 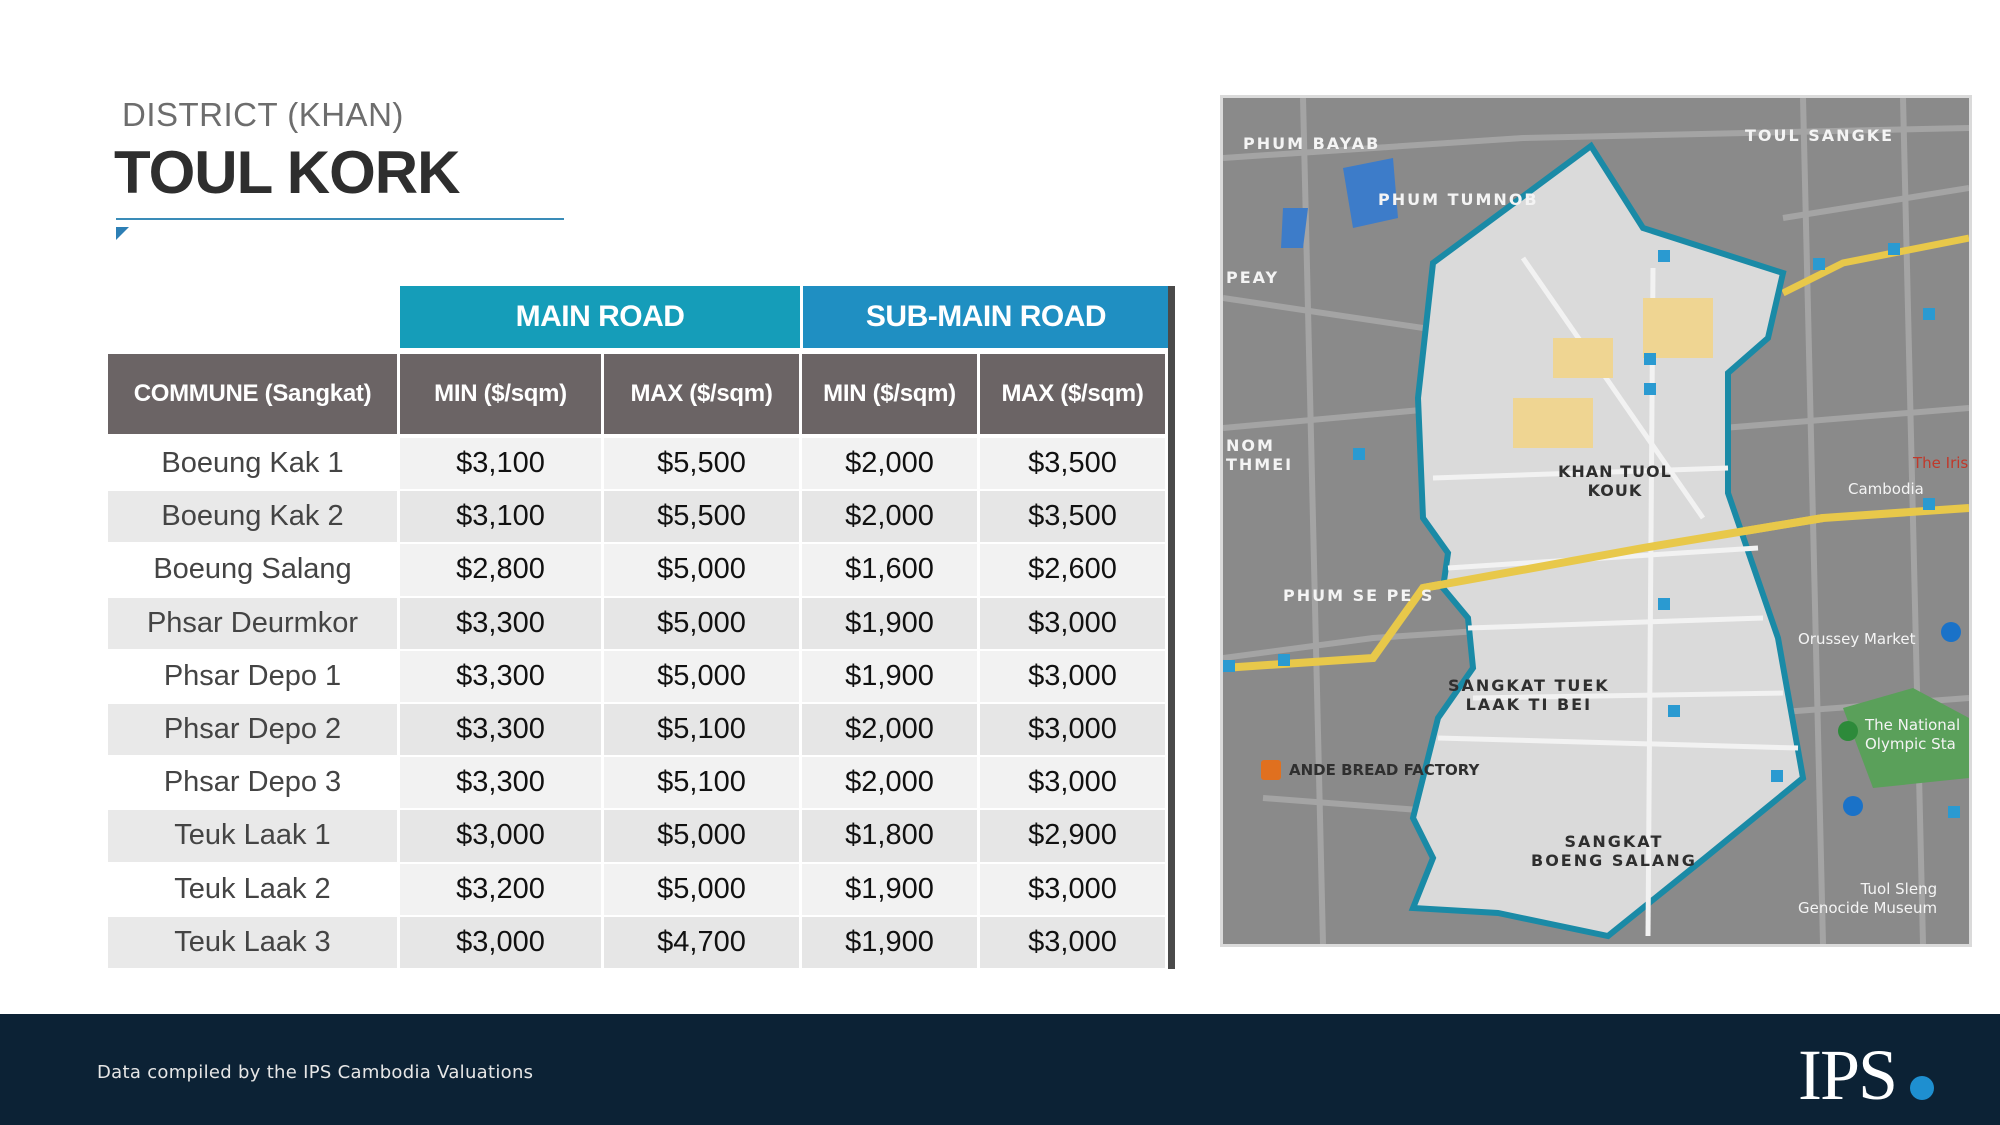 I want to click on table-row: Phsar Depo 2 $3,300 $5,100 $2,000 $3,000, so click(x=638, y=730).